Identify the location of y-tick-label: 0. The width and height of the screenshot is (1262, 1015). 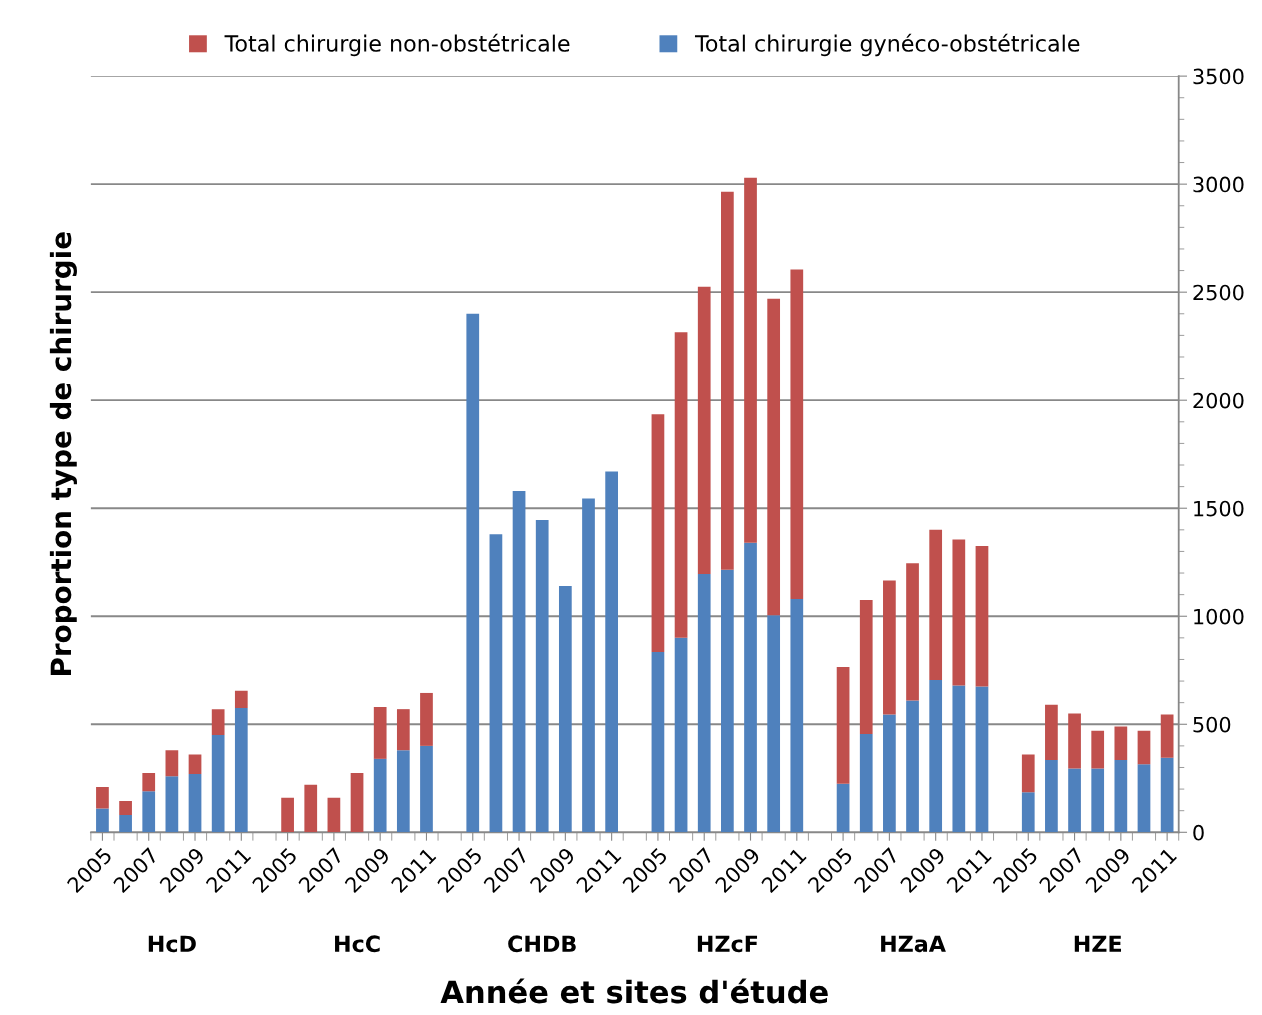
(1198, 832).